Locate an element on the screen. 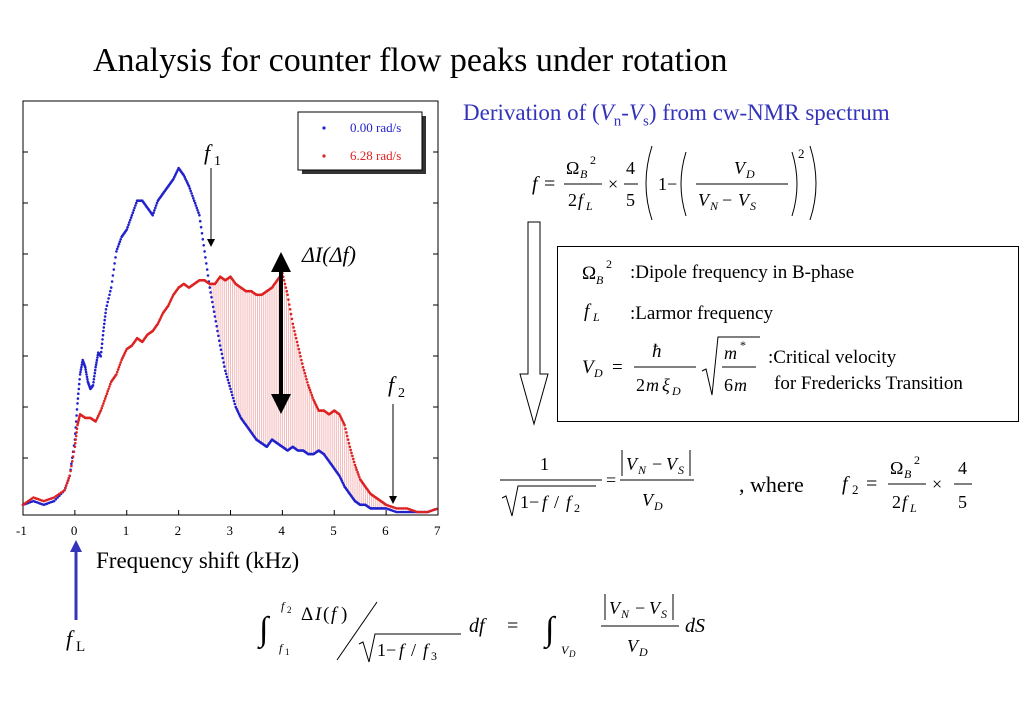 The height and width of the screenshot is (724, 1024). svg-text: L is located at coordinates (589, 206).